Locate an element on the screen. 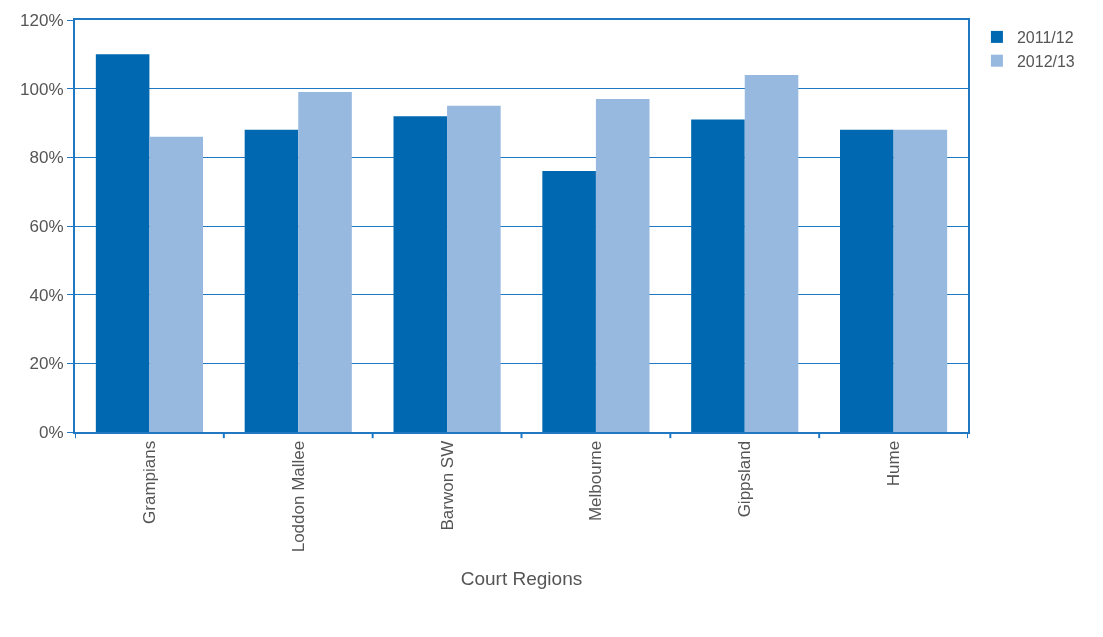 The image size is (1103, 637). legend-label: 2011/12 is located at coordinates (1045, 38).